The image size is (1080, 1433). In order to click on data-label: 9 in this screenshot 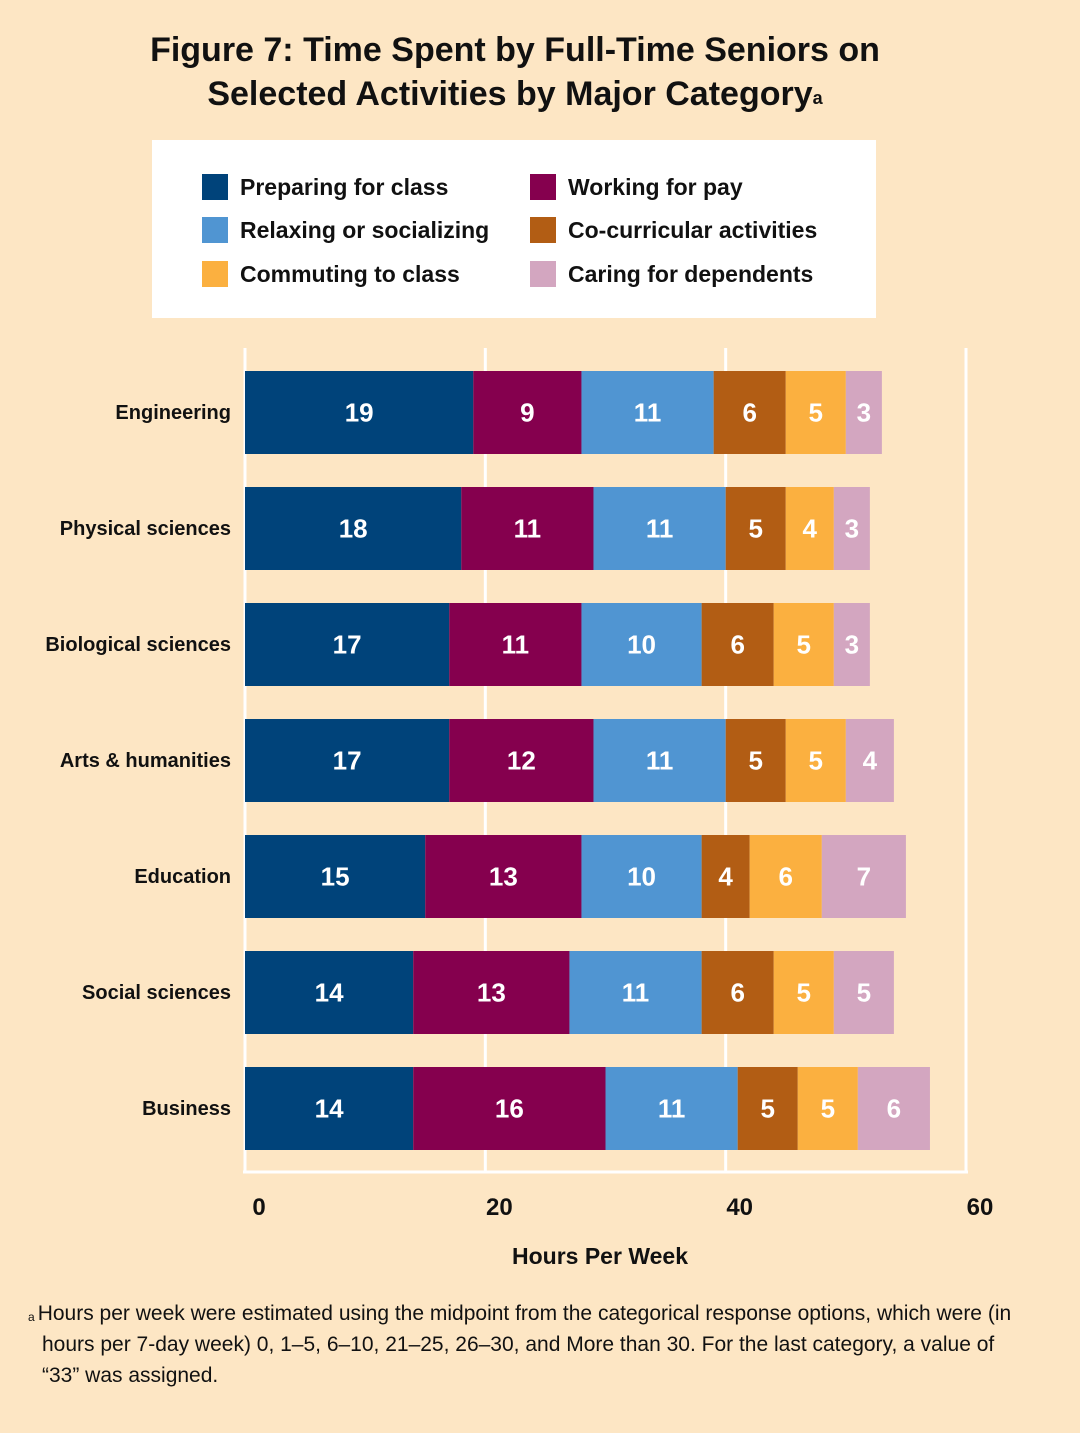, I will do `click(527, 413)`.